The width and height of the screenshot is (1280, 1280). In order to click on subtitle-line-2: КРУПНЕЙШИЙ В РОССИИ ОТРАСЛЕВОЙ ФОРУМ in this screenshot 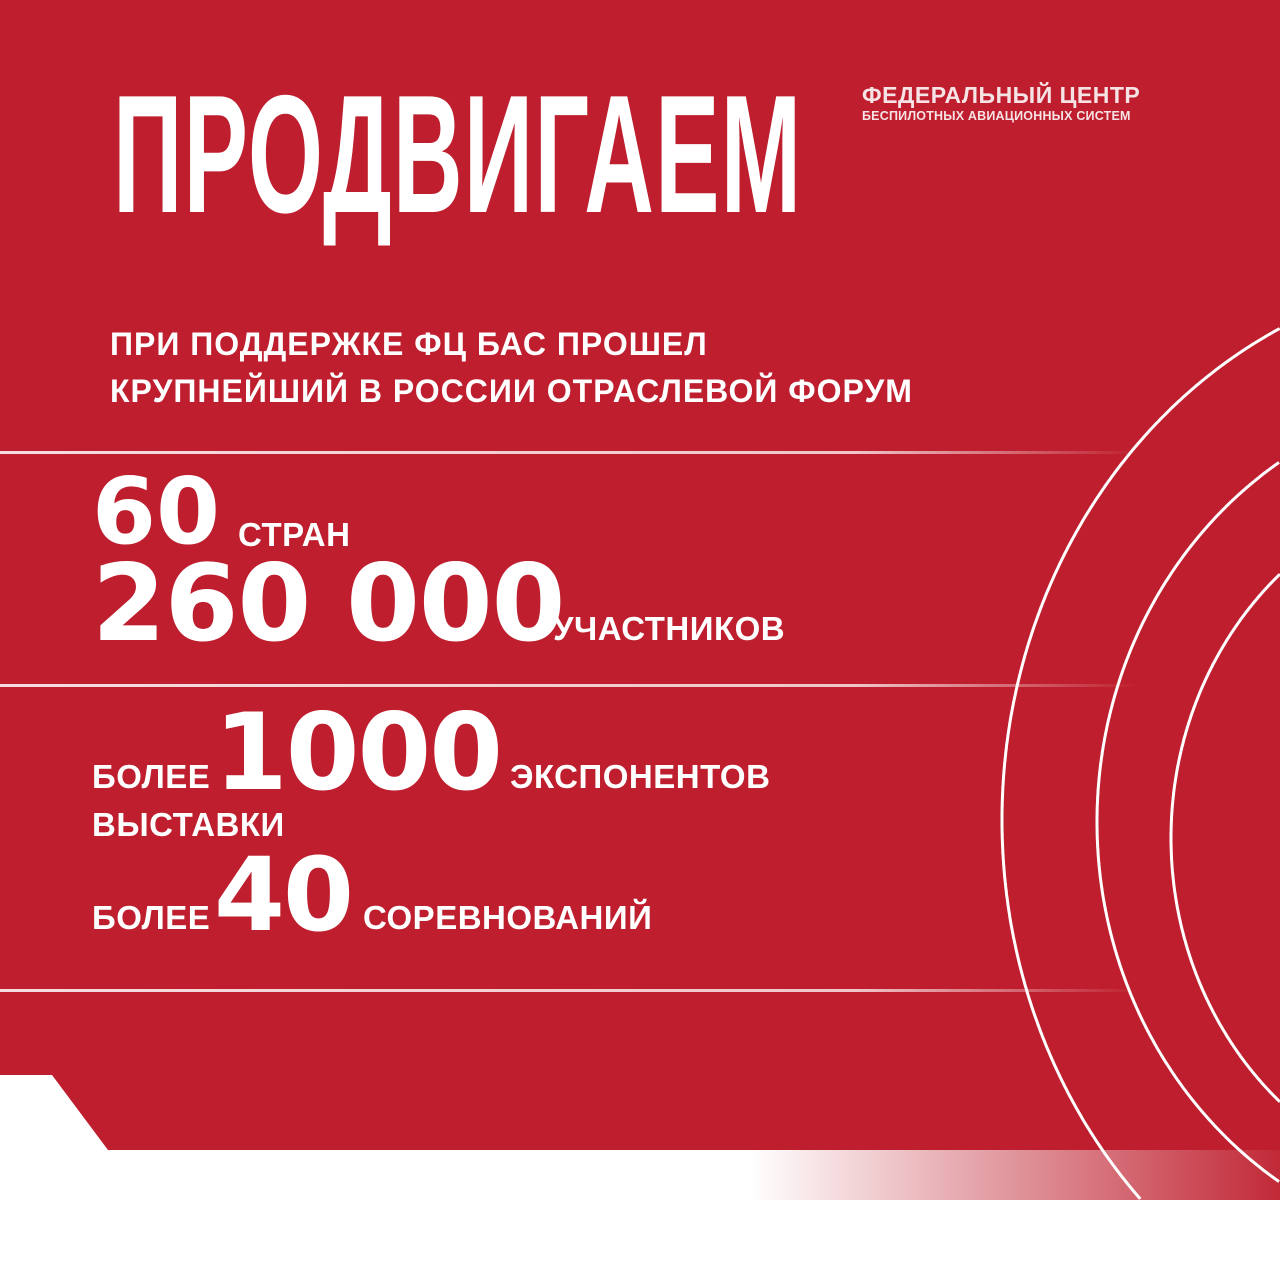, I will do `click(511, 391)`.